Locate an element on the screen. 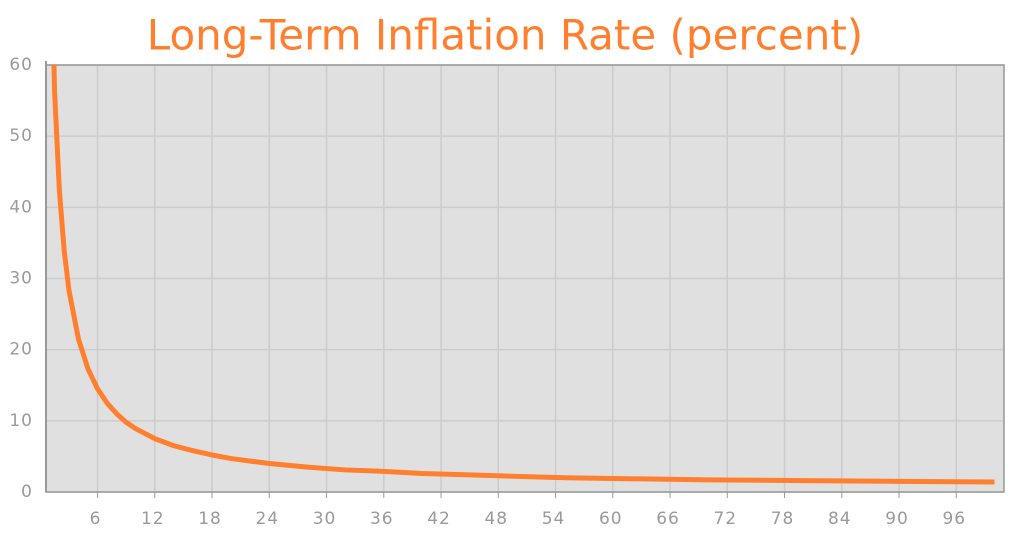 Image resolution: width=1030 pixels, height=540 pixels. x-tick-label: 42 is located at coordinates (439, 519).